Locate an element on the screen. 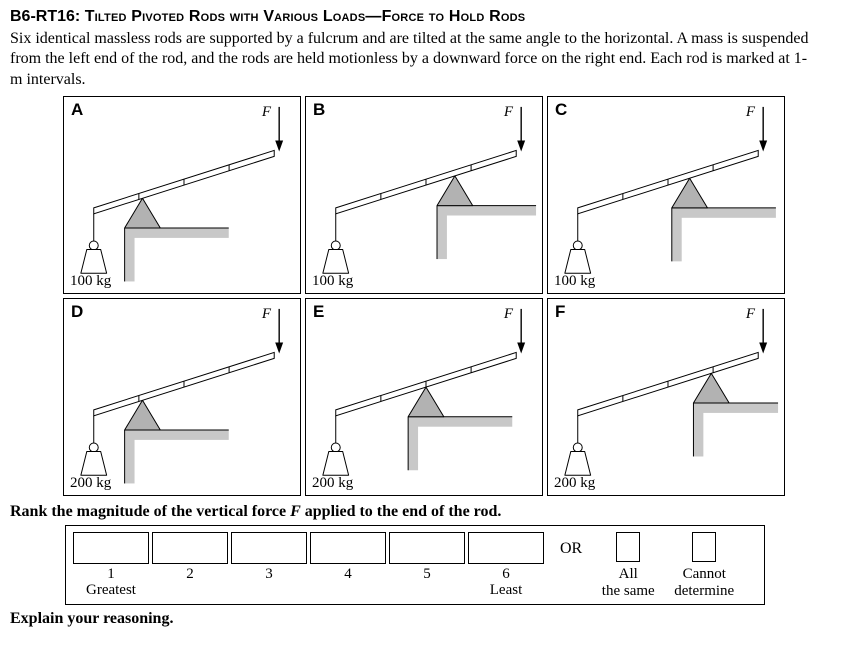 This screenshot has width=845, height=649. ranking-prompt-after: applied to the end of the rod. is located at coordinates (401, 511).